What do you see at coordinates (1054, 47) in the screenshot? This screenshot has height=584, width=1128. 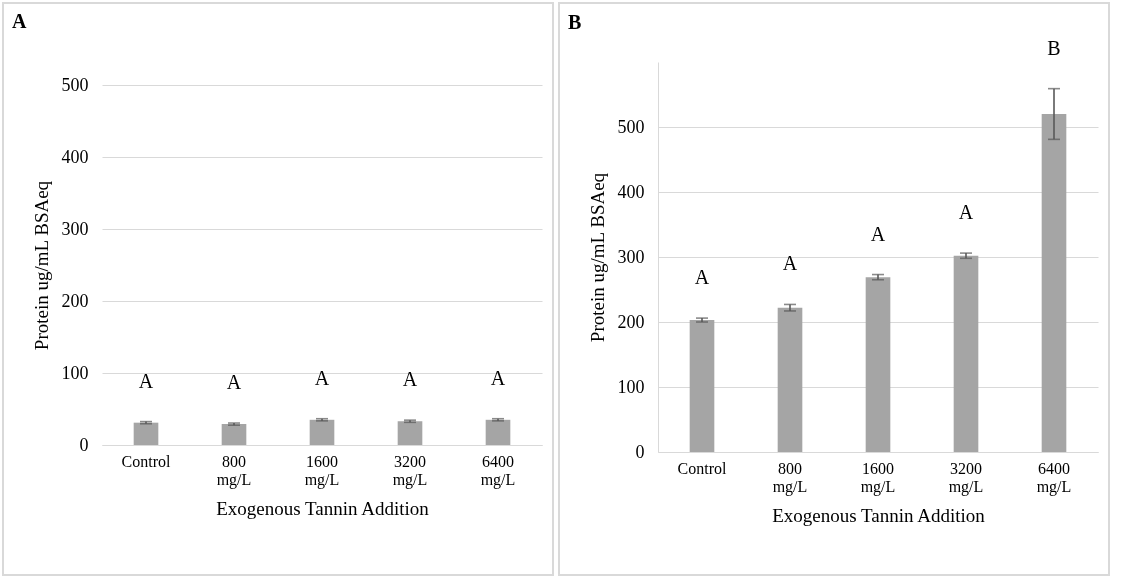 I see `text: B` at bounding box center [1054, 47].